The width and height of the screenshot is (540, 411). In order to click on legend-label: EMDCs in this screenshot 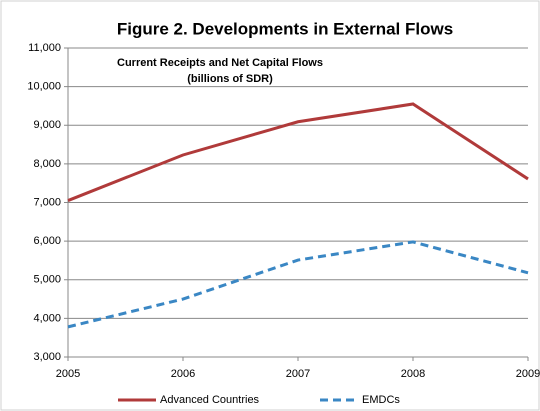, I will do `click(381, 400)`.